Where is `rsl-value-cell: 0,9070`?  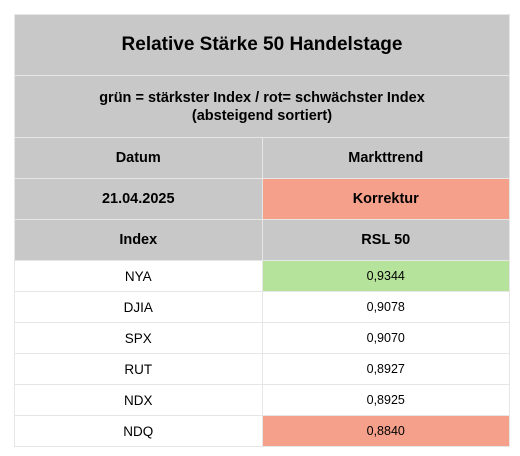 rsl-value-cell: 0,9070 is located at coordinates (385, 338).